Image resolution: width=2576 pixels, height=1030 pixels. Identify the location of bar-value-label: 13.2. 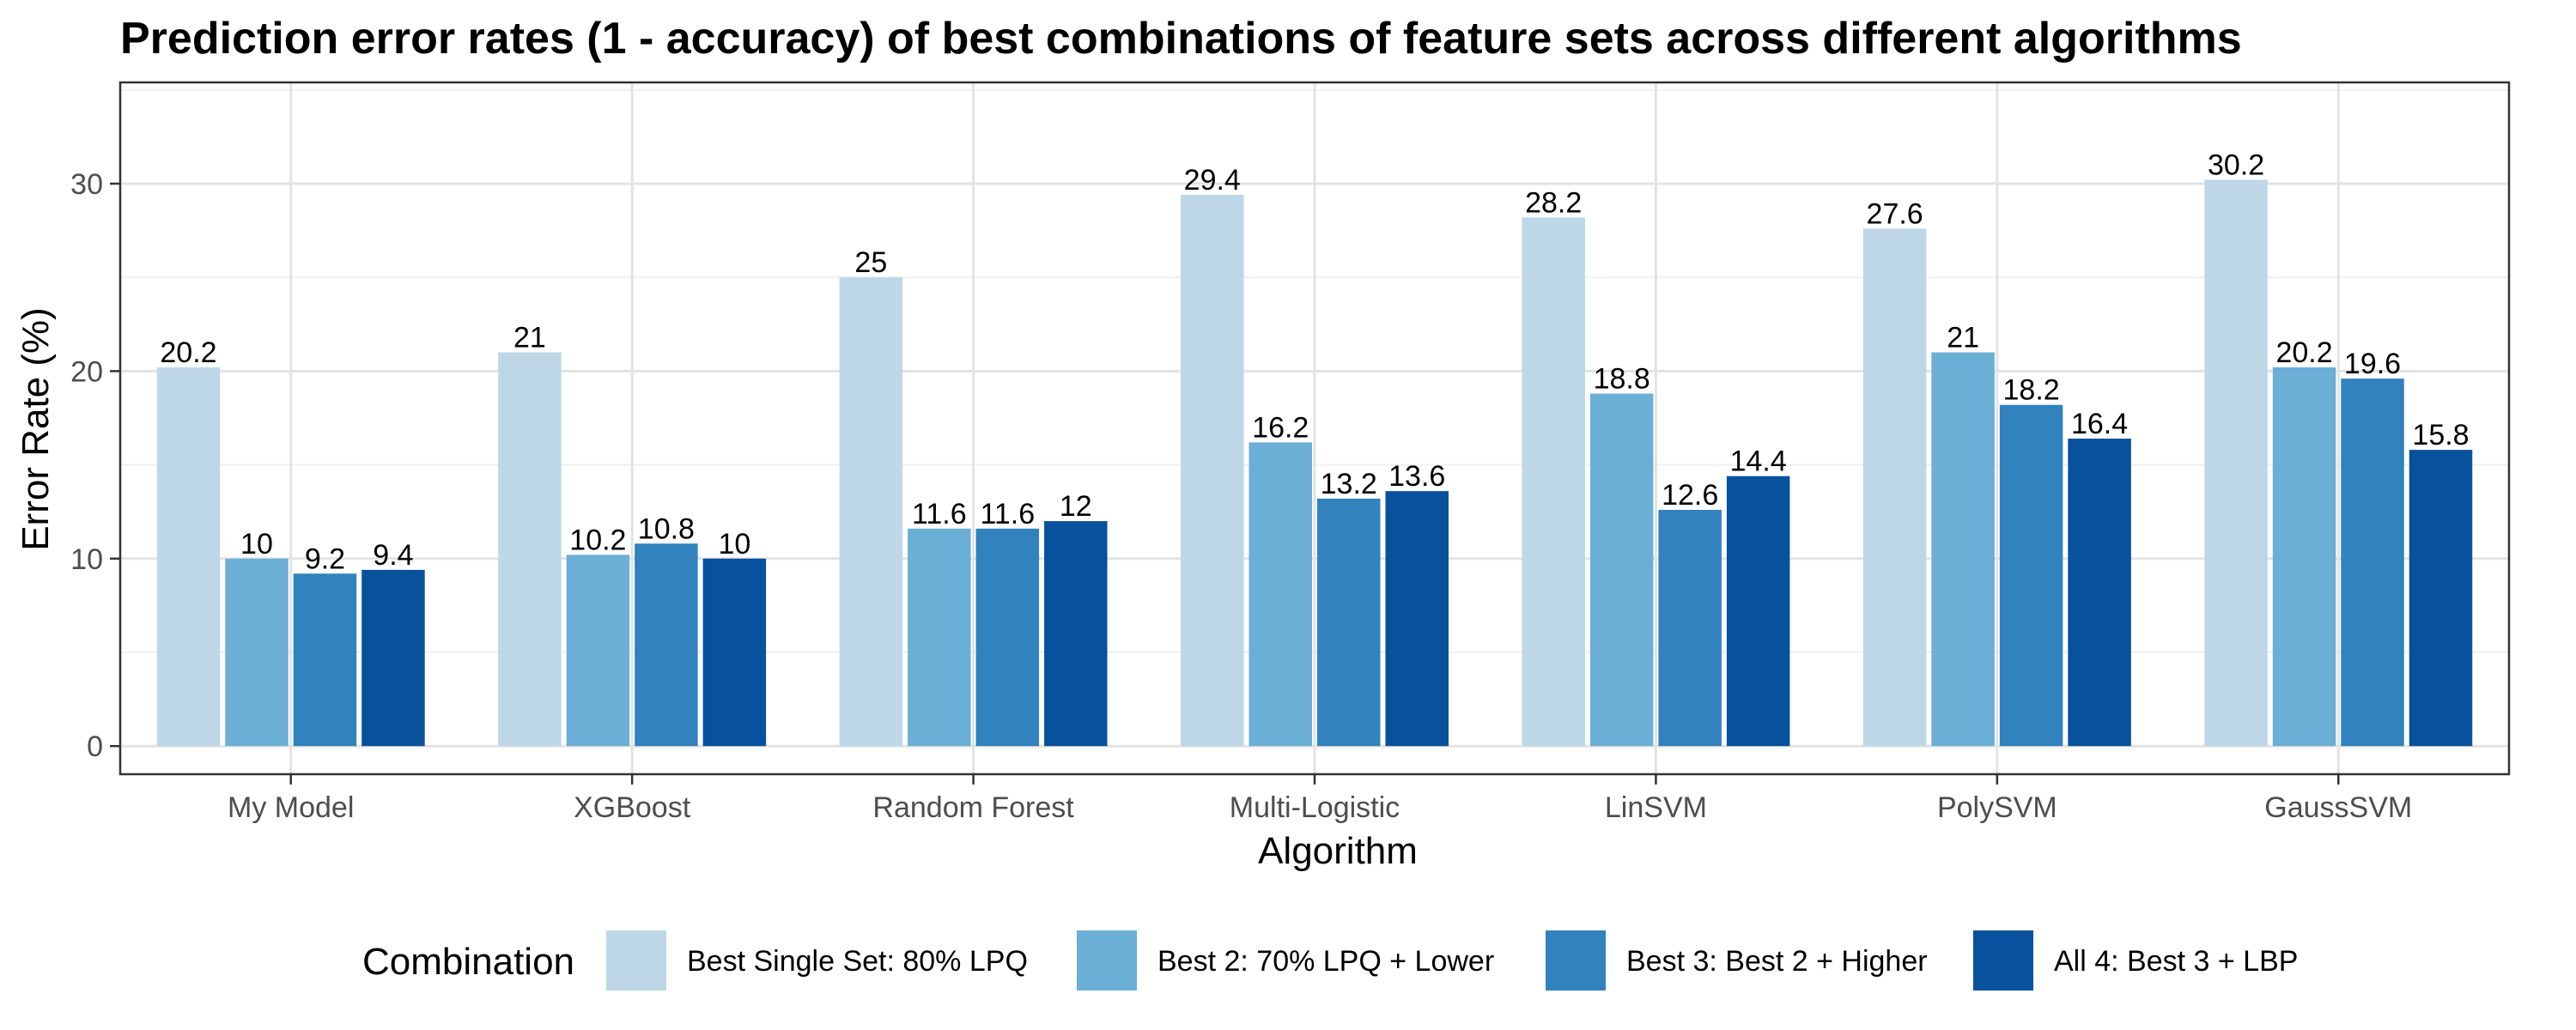
(1349, 484).